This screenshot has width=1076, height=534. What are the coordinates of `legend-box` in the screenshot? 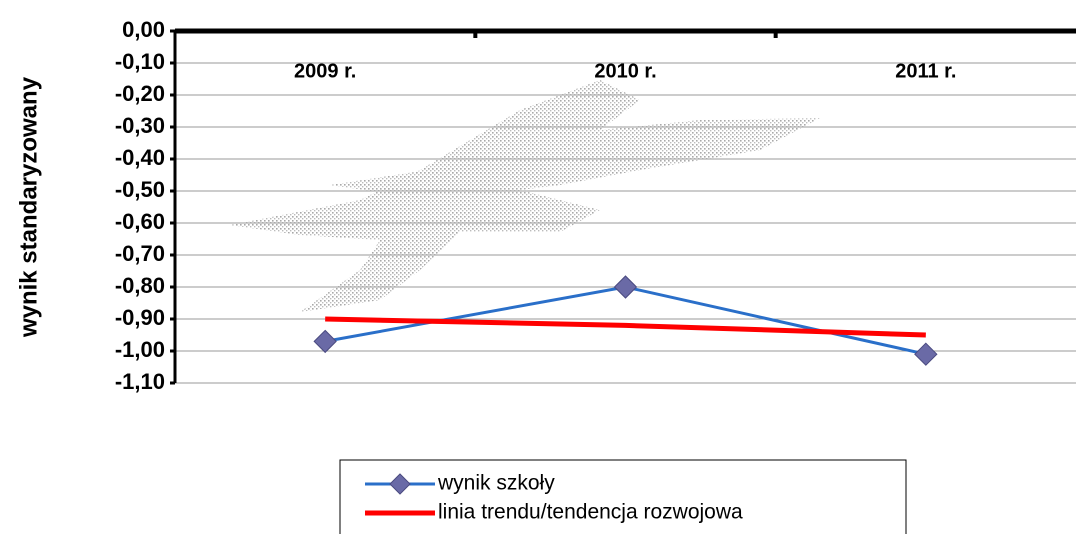 It's located at (623, 496).